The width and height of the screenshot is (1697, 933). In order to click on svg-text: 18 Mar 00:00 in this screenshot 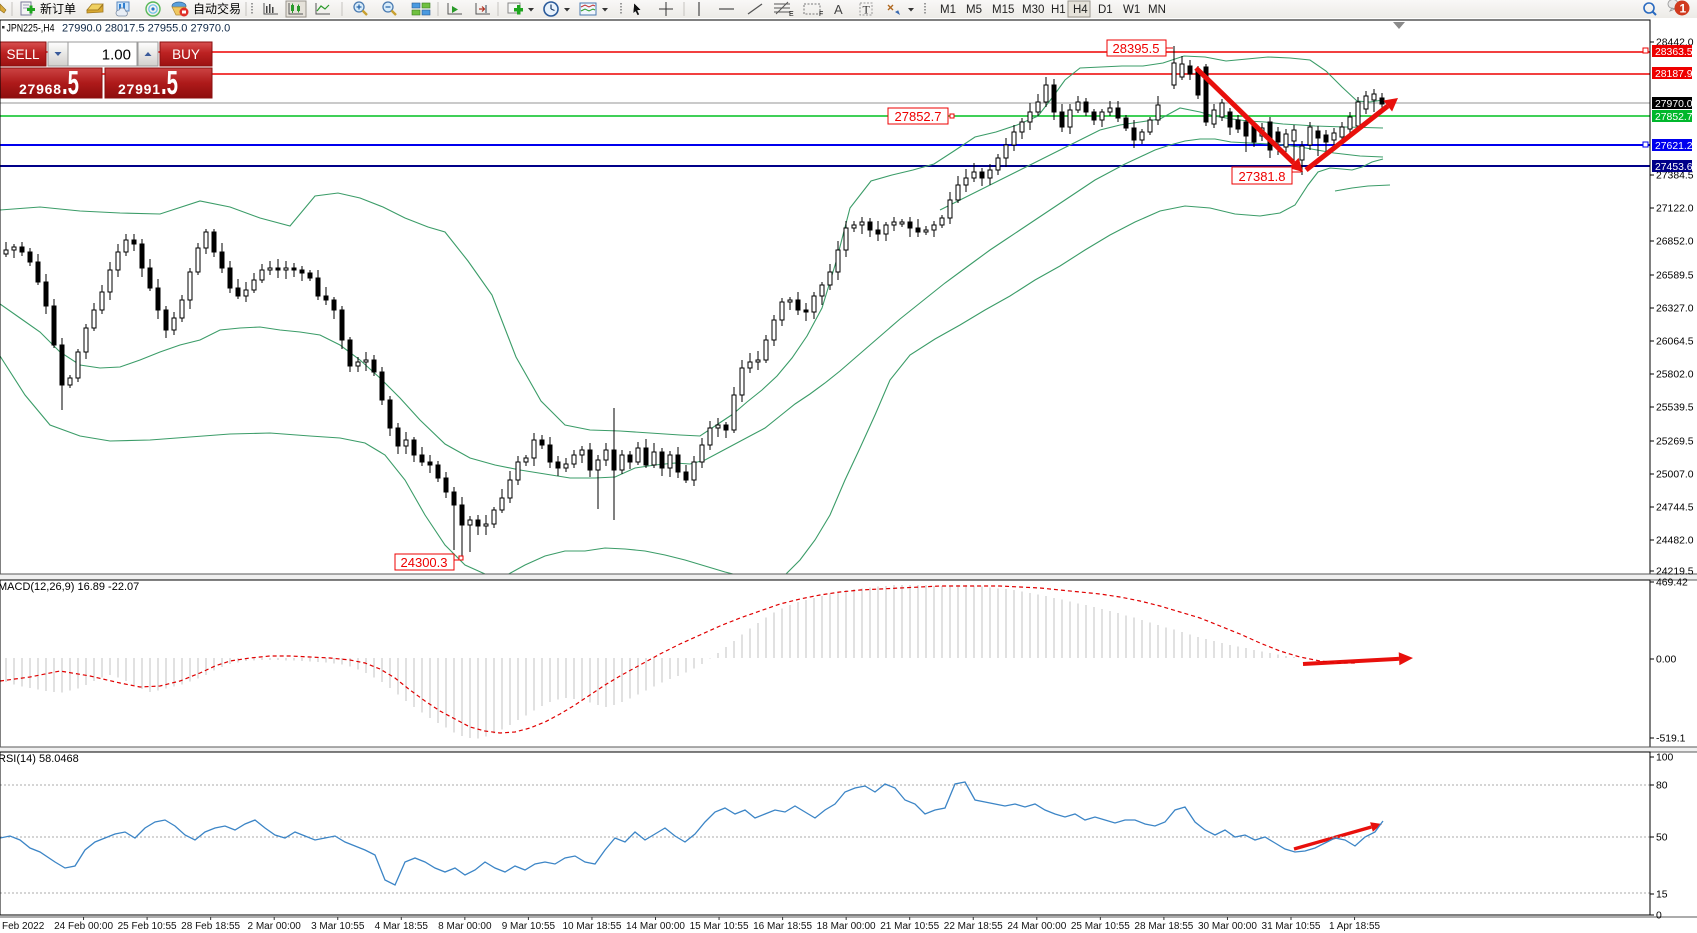, I will do `click(846, 926)`.